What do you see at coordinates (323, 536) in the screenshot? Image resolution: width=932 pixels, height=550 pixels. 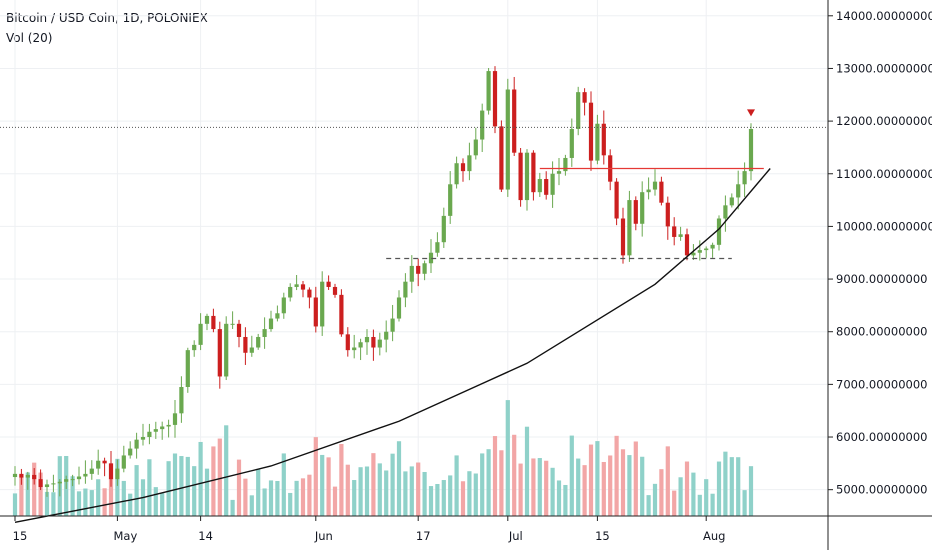 I see `x-tick-label: Jun` at bounding box center [323, 536].